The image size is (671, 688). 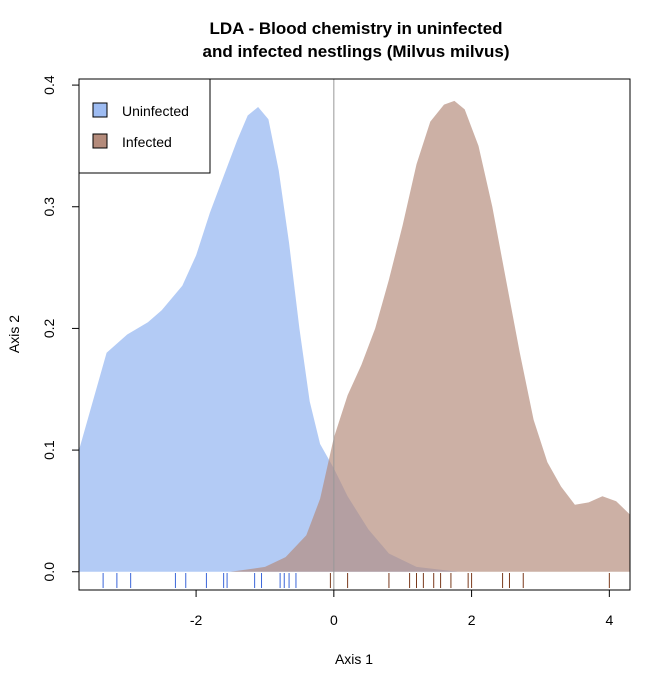 What do you see at coordinates (356, 51) in the screenshot?
I see `chart-title-line-2: and infected nestlings (Milvus milvus)` at bounding box center [356, 51].